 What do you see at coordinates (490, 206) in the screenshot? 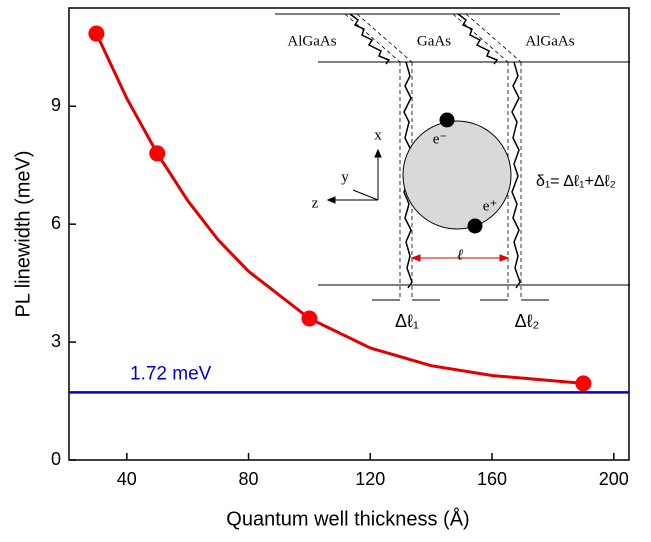
I see `inset-label: e⁺` at bounding box center [490, 206].